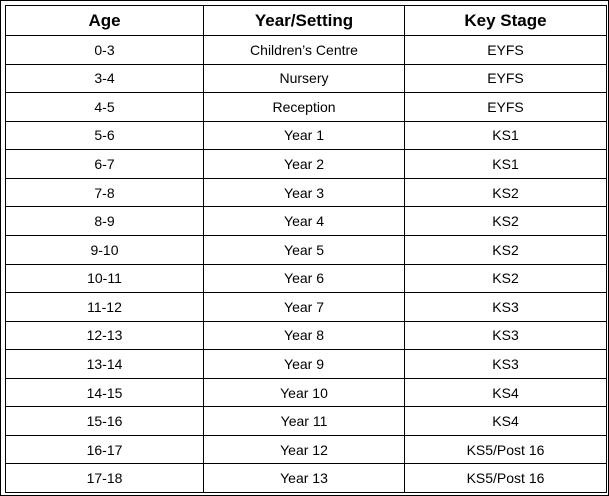 The image size is (609, 496). I want to click on year-setting-cell: Year 10, so click(304, 392).